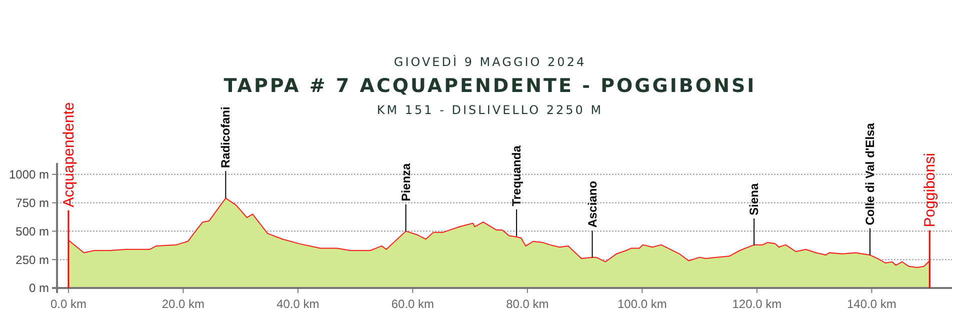  Describe the element at coordinates (225, 137) in the screenshot. I see `annotation: Radicofani` at that location.